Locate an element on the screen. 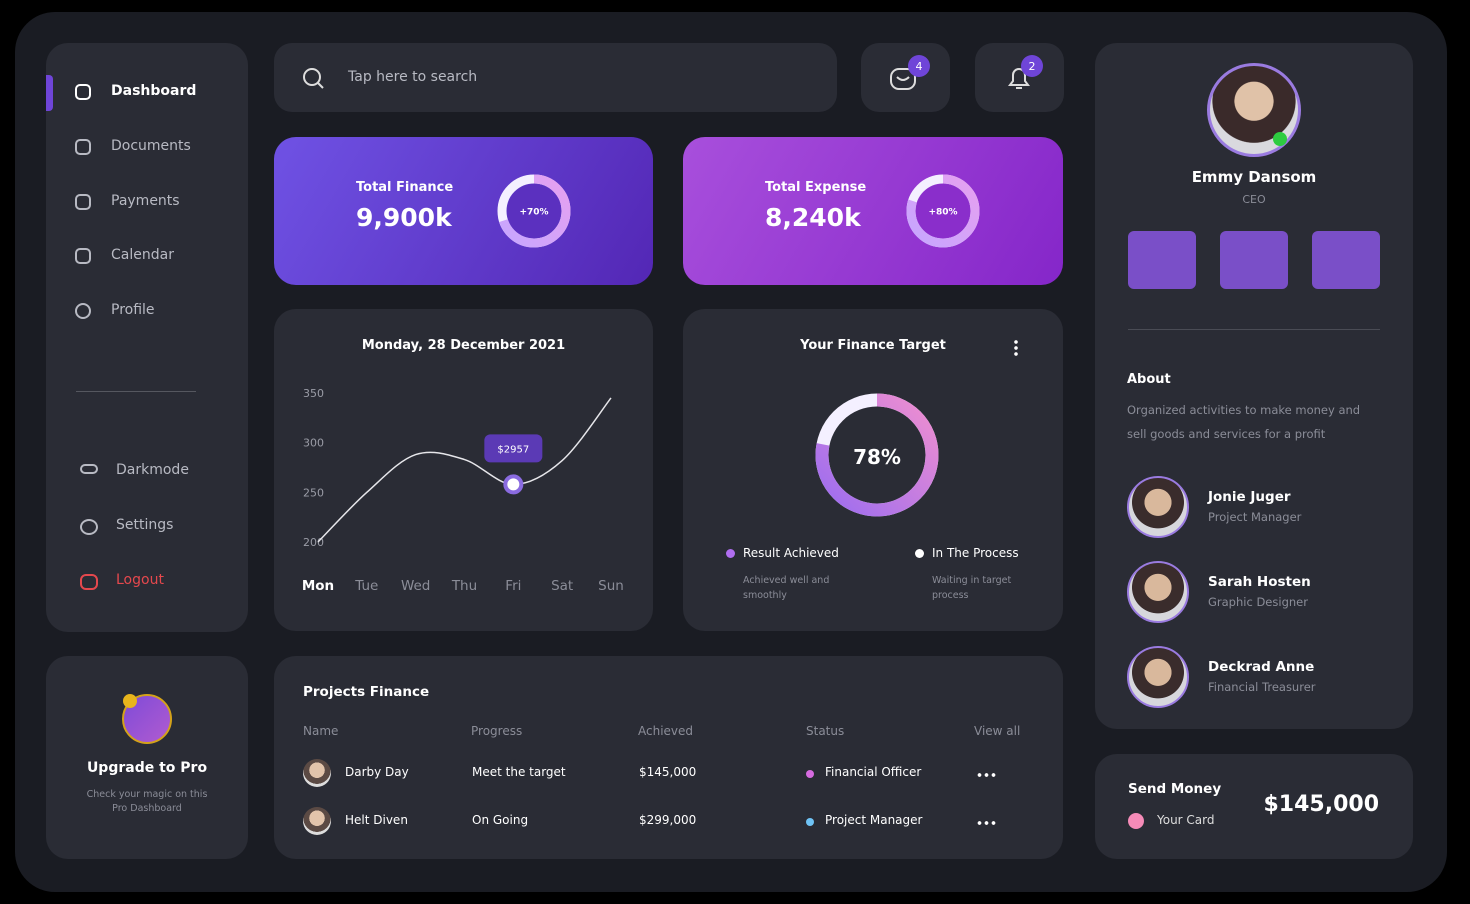  cell: Financial Officer is located at coordinates (873, 772).